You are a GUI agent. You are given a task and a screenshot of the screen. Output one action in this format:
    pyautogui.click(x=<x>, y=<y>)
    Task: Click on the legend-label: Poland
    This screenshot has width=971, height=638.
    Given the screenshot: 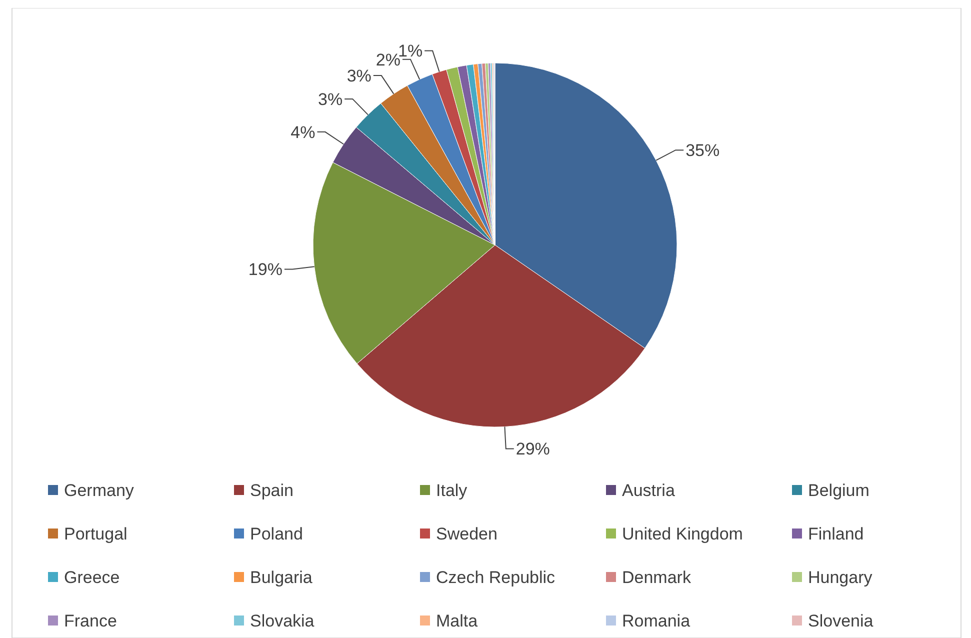 What is the action you would take?
    pyautogui.click(x=276, y=534)
    